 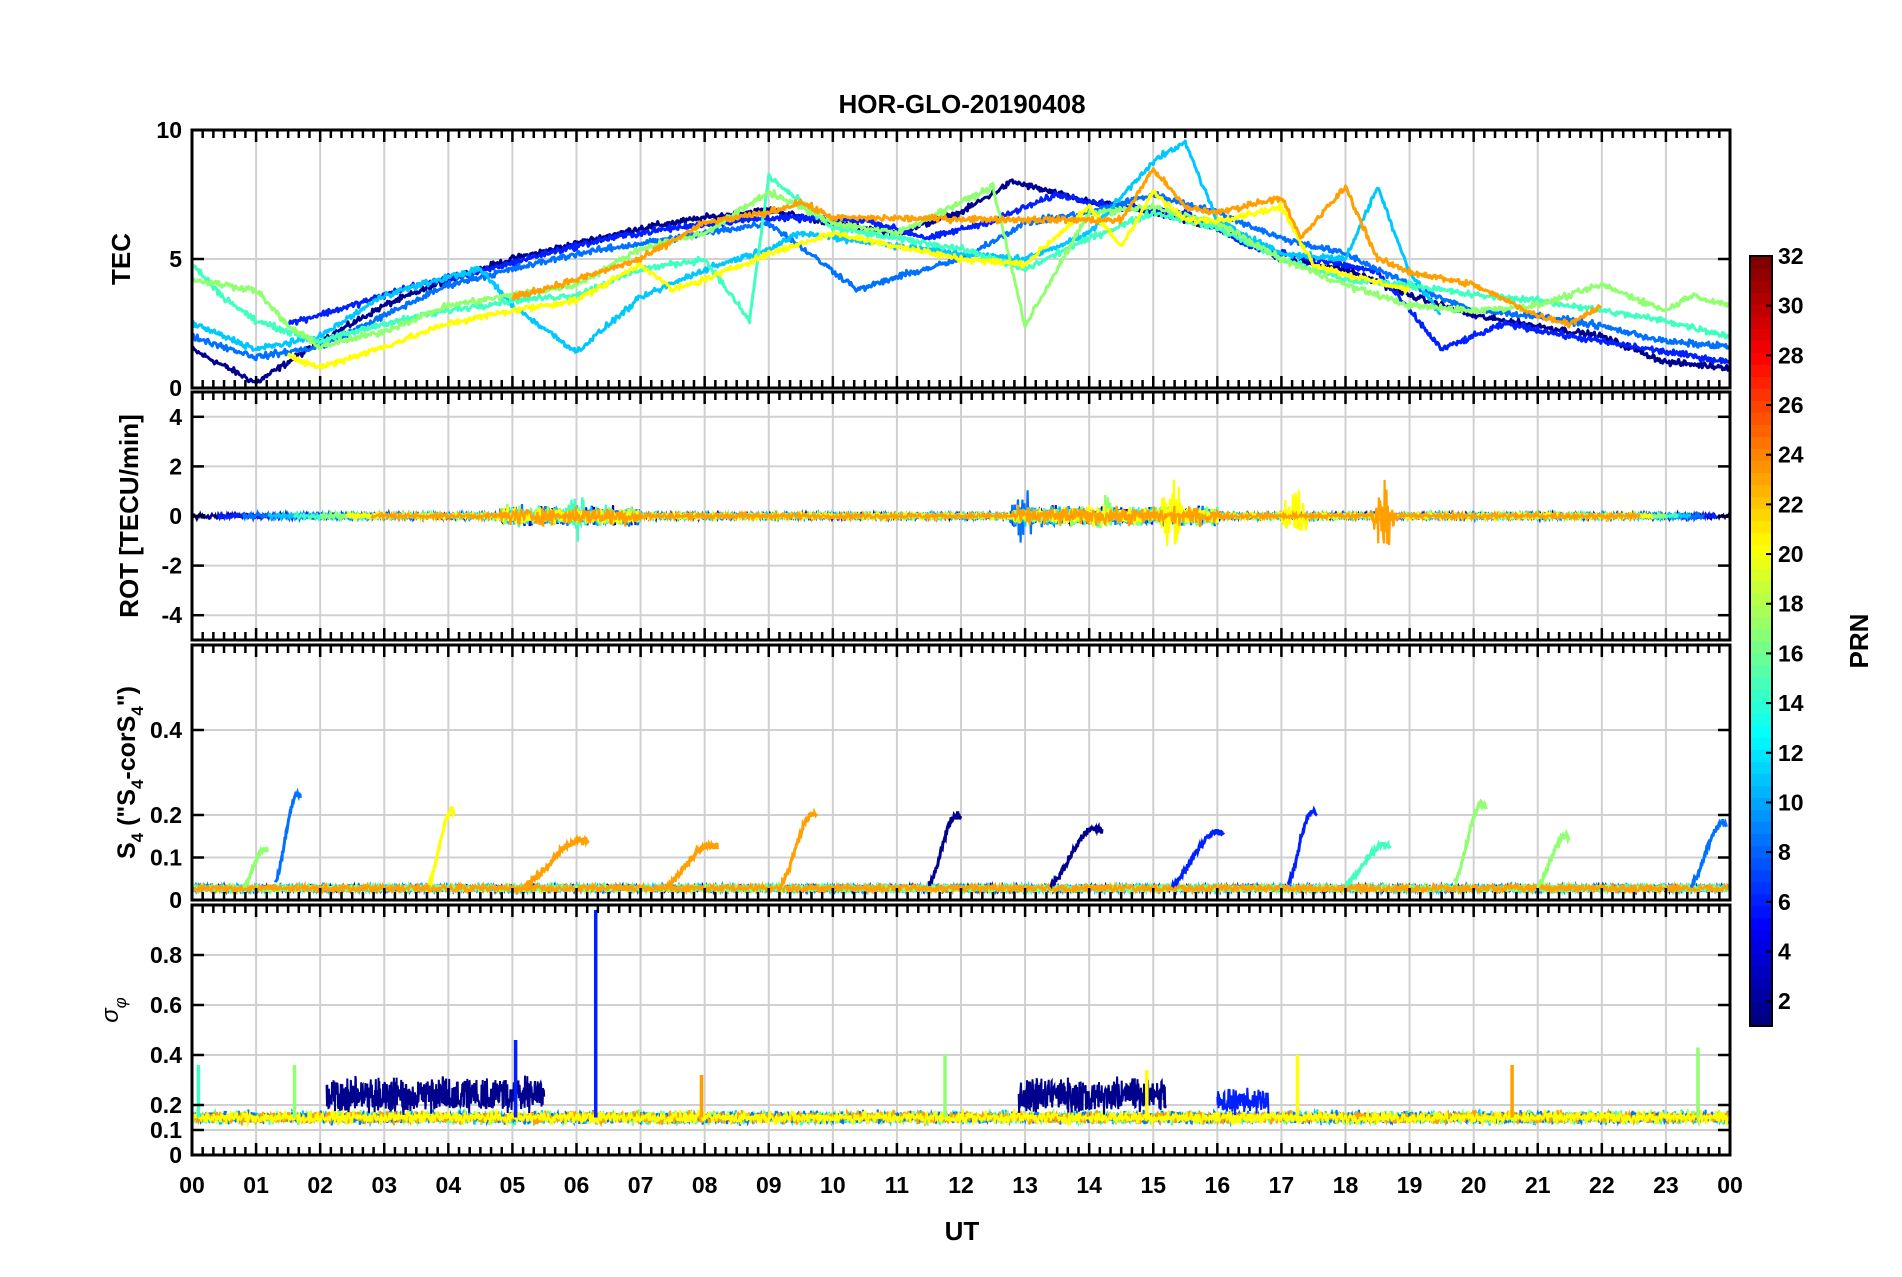 What do you see at coordinates (1791, 256) in the screenshot?
I see `colorbar-tick-label: 32` at bounding box center [1791, 256].